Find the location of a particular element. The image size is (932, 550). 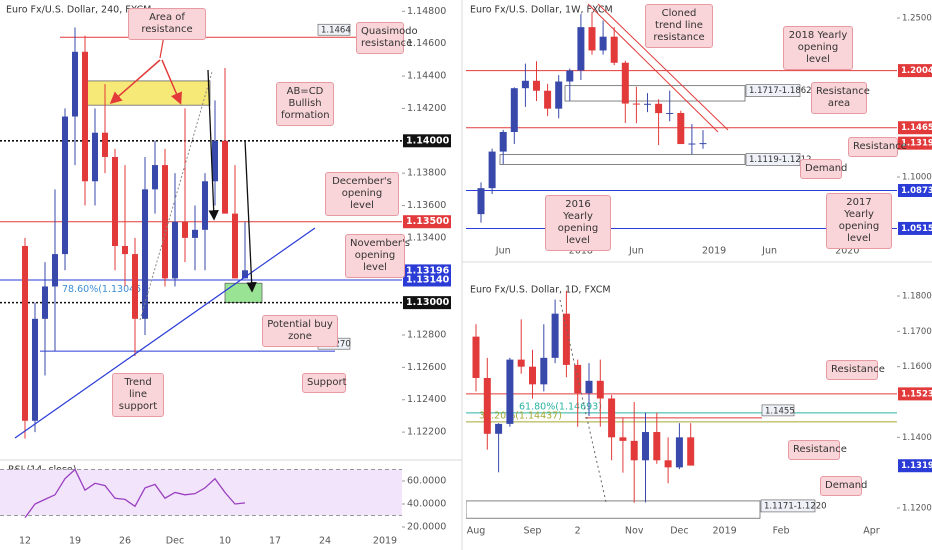

level-label: 1.1464 is located at coordinates (336, 31).